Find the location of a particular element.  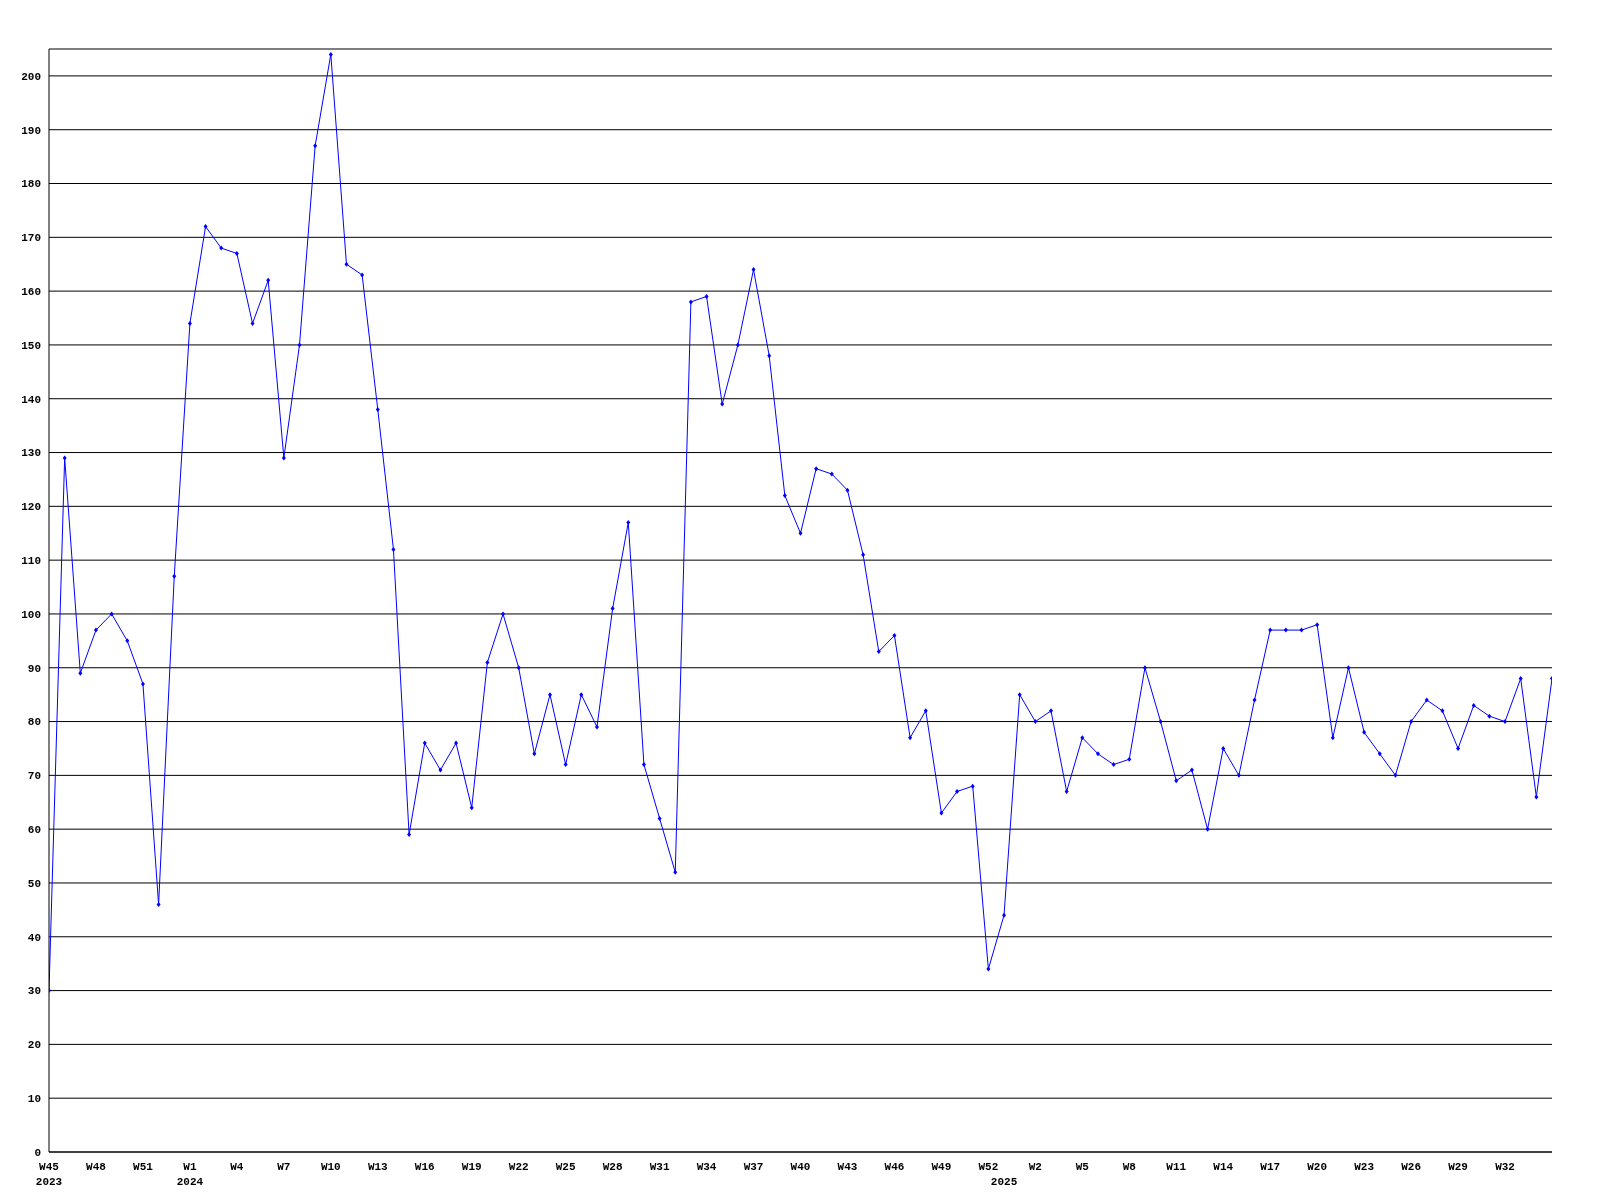

y-tick-label: 50 is located at coordinates (34, 883).